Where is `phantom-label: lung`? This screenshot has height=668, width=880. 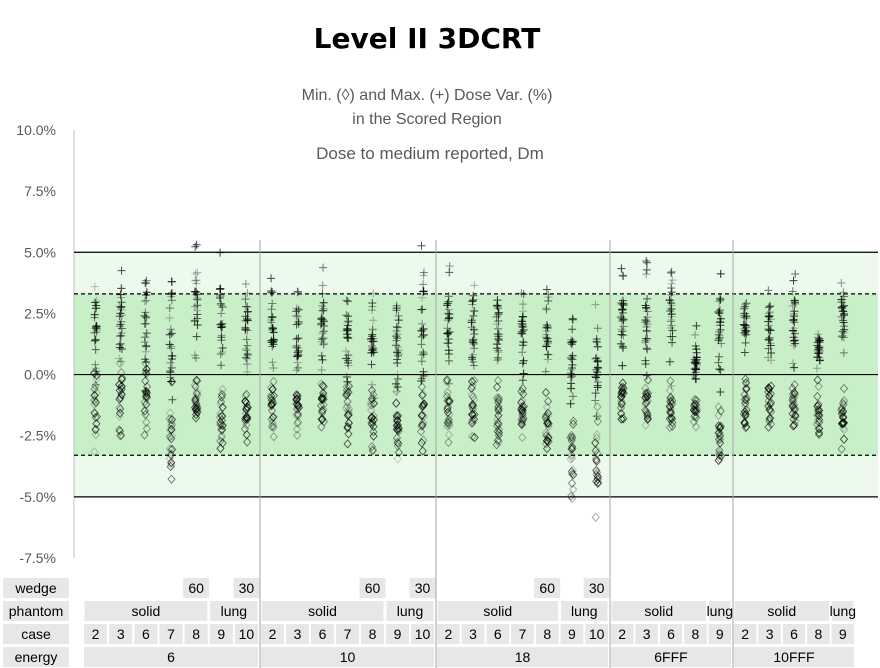
phantom-label: lung is located at coordinates (843, 611).